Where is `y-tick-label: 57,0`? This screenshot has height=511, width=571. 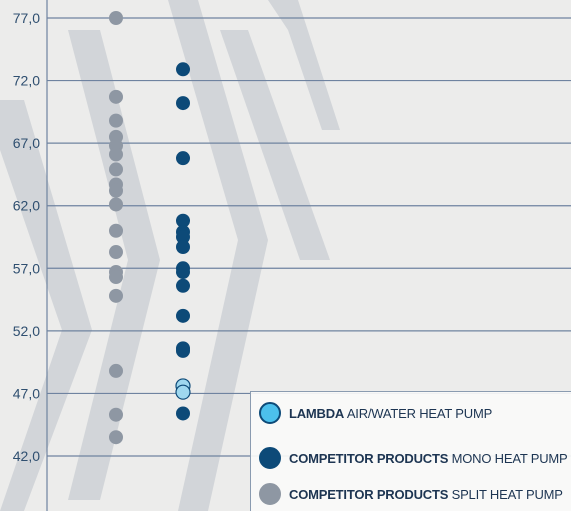
y-tick-label: 57,0 is located at coordinates (26, 268).